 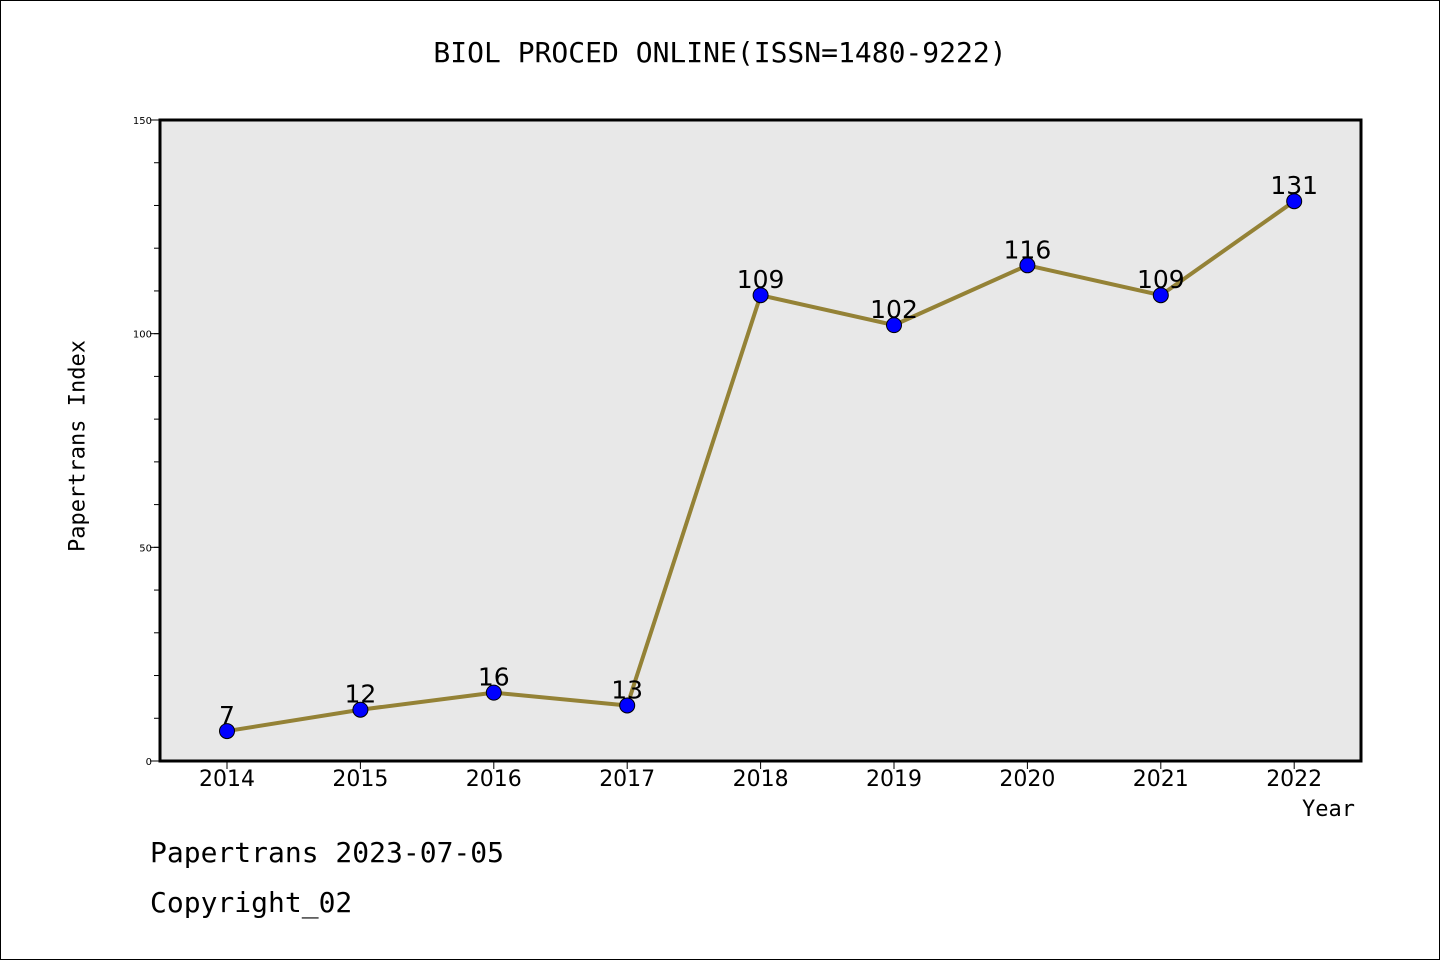 I want to click on y-axis-label: Papertrans Index, so click(x=78, y=446).